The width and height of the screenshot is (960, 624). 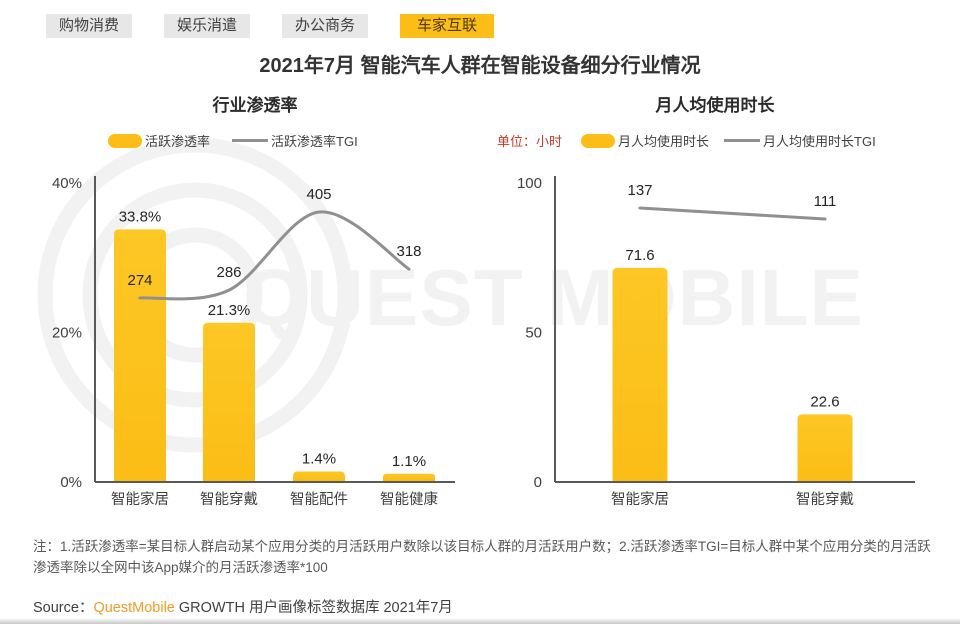 I want to click on y-tick-label: 0, so click(x=538, y=482).